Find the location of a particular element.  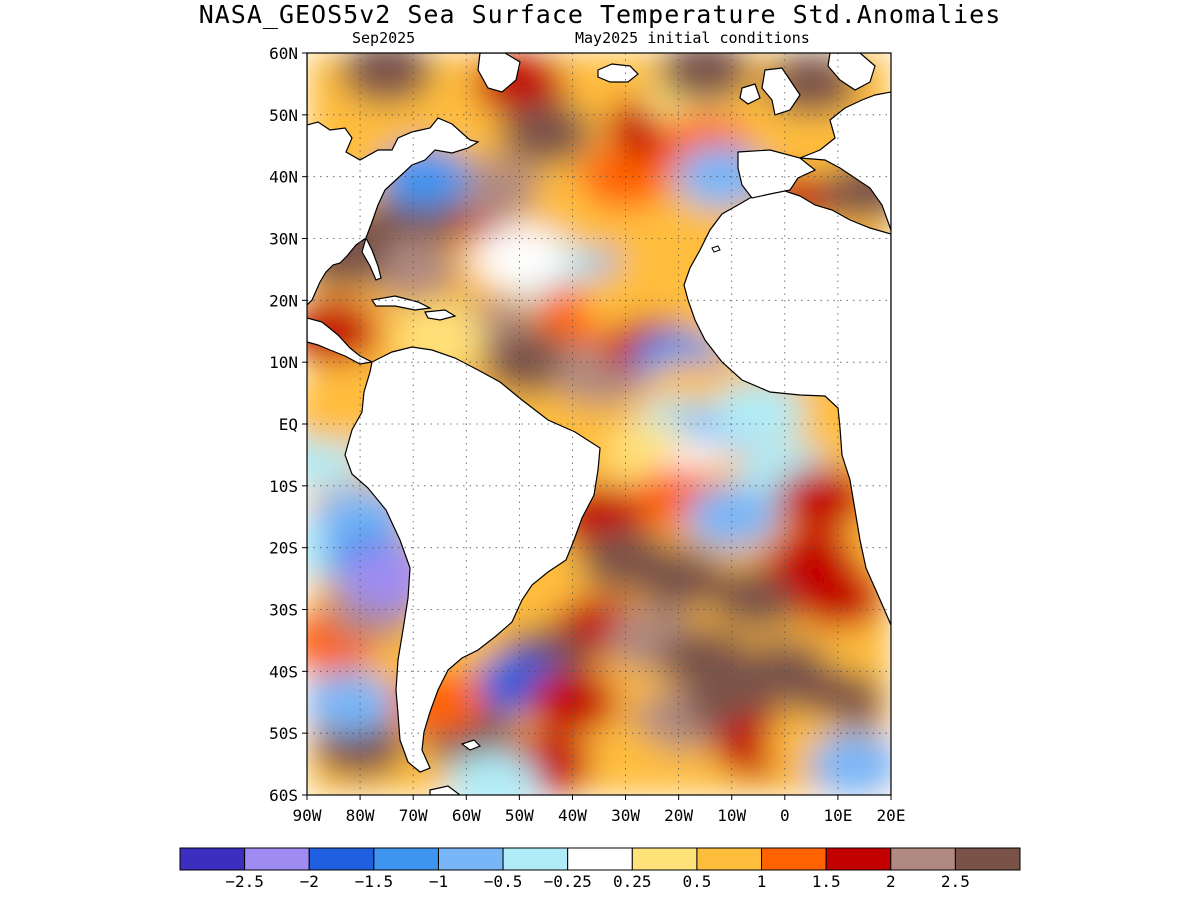

land-hispaniola is located at coordinates (440, 315).